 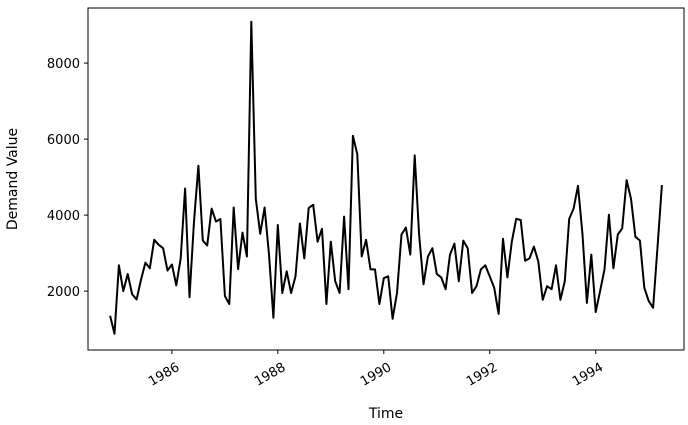 What do you see at coordinates (270, 375) in the screenshot?
I see `x-tick-label: 1988` at bounding box center [270, 375].